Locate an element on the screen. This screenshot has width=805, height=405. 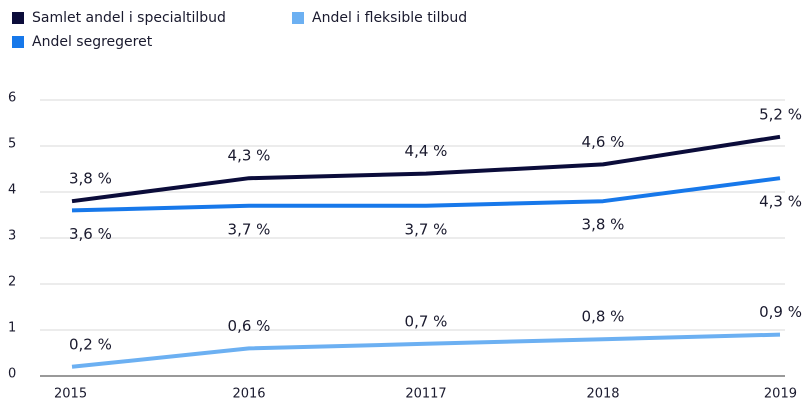
legend-label: Andel segregeret is located at coordinates (92, 42).